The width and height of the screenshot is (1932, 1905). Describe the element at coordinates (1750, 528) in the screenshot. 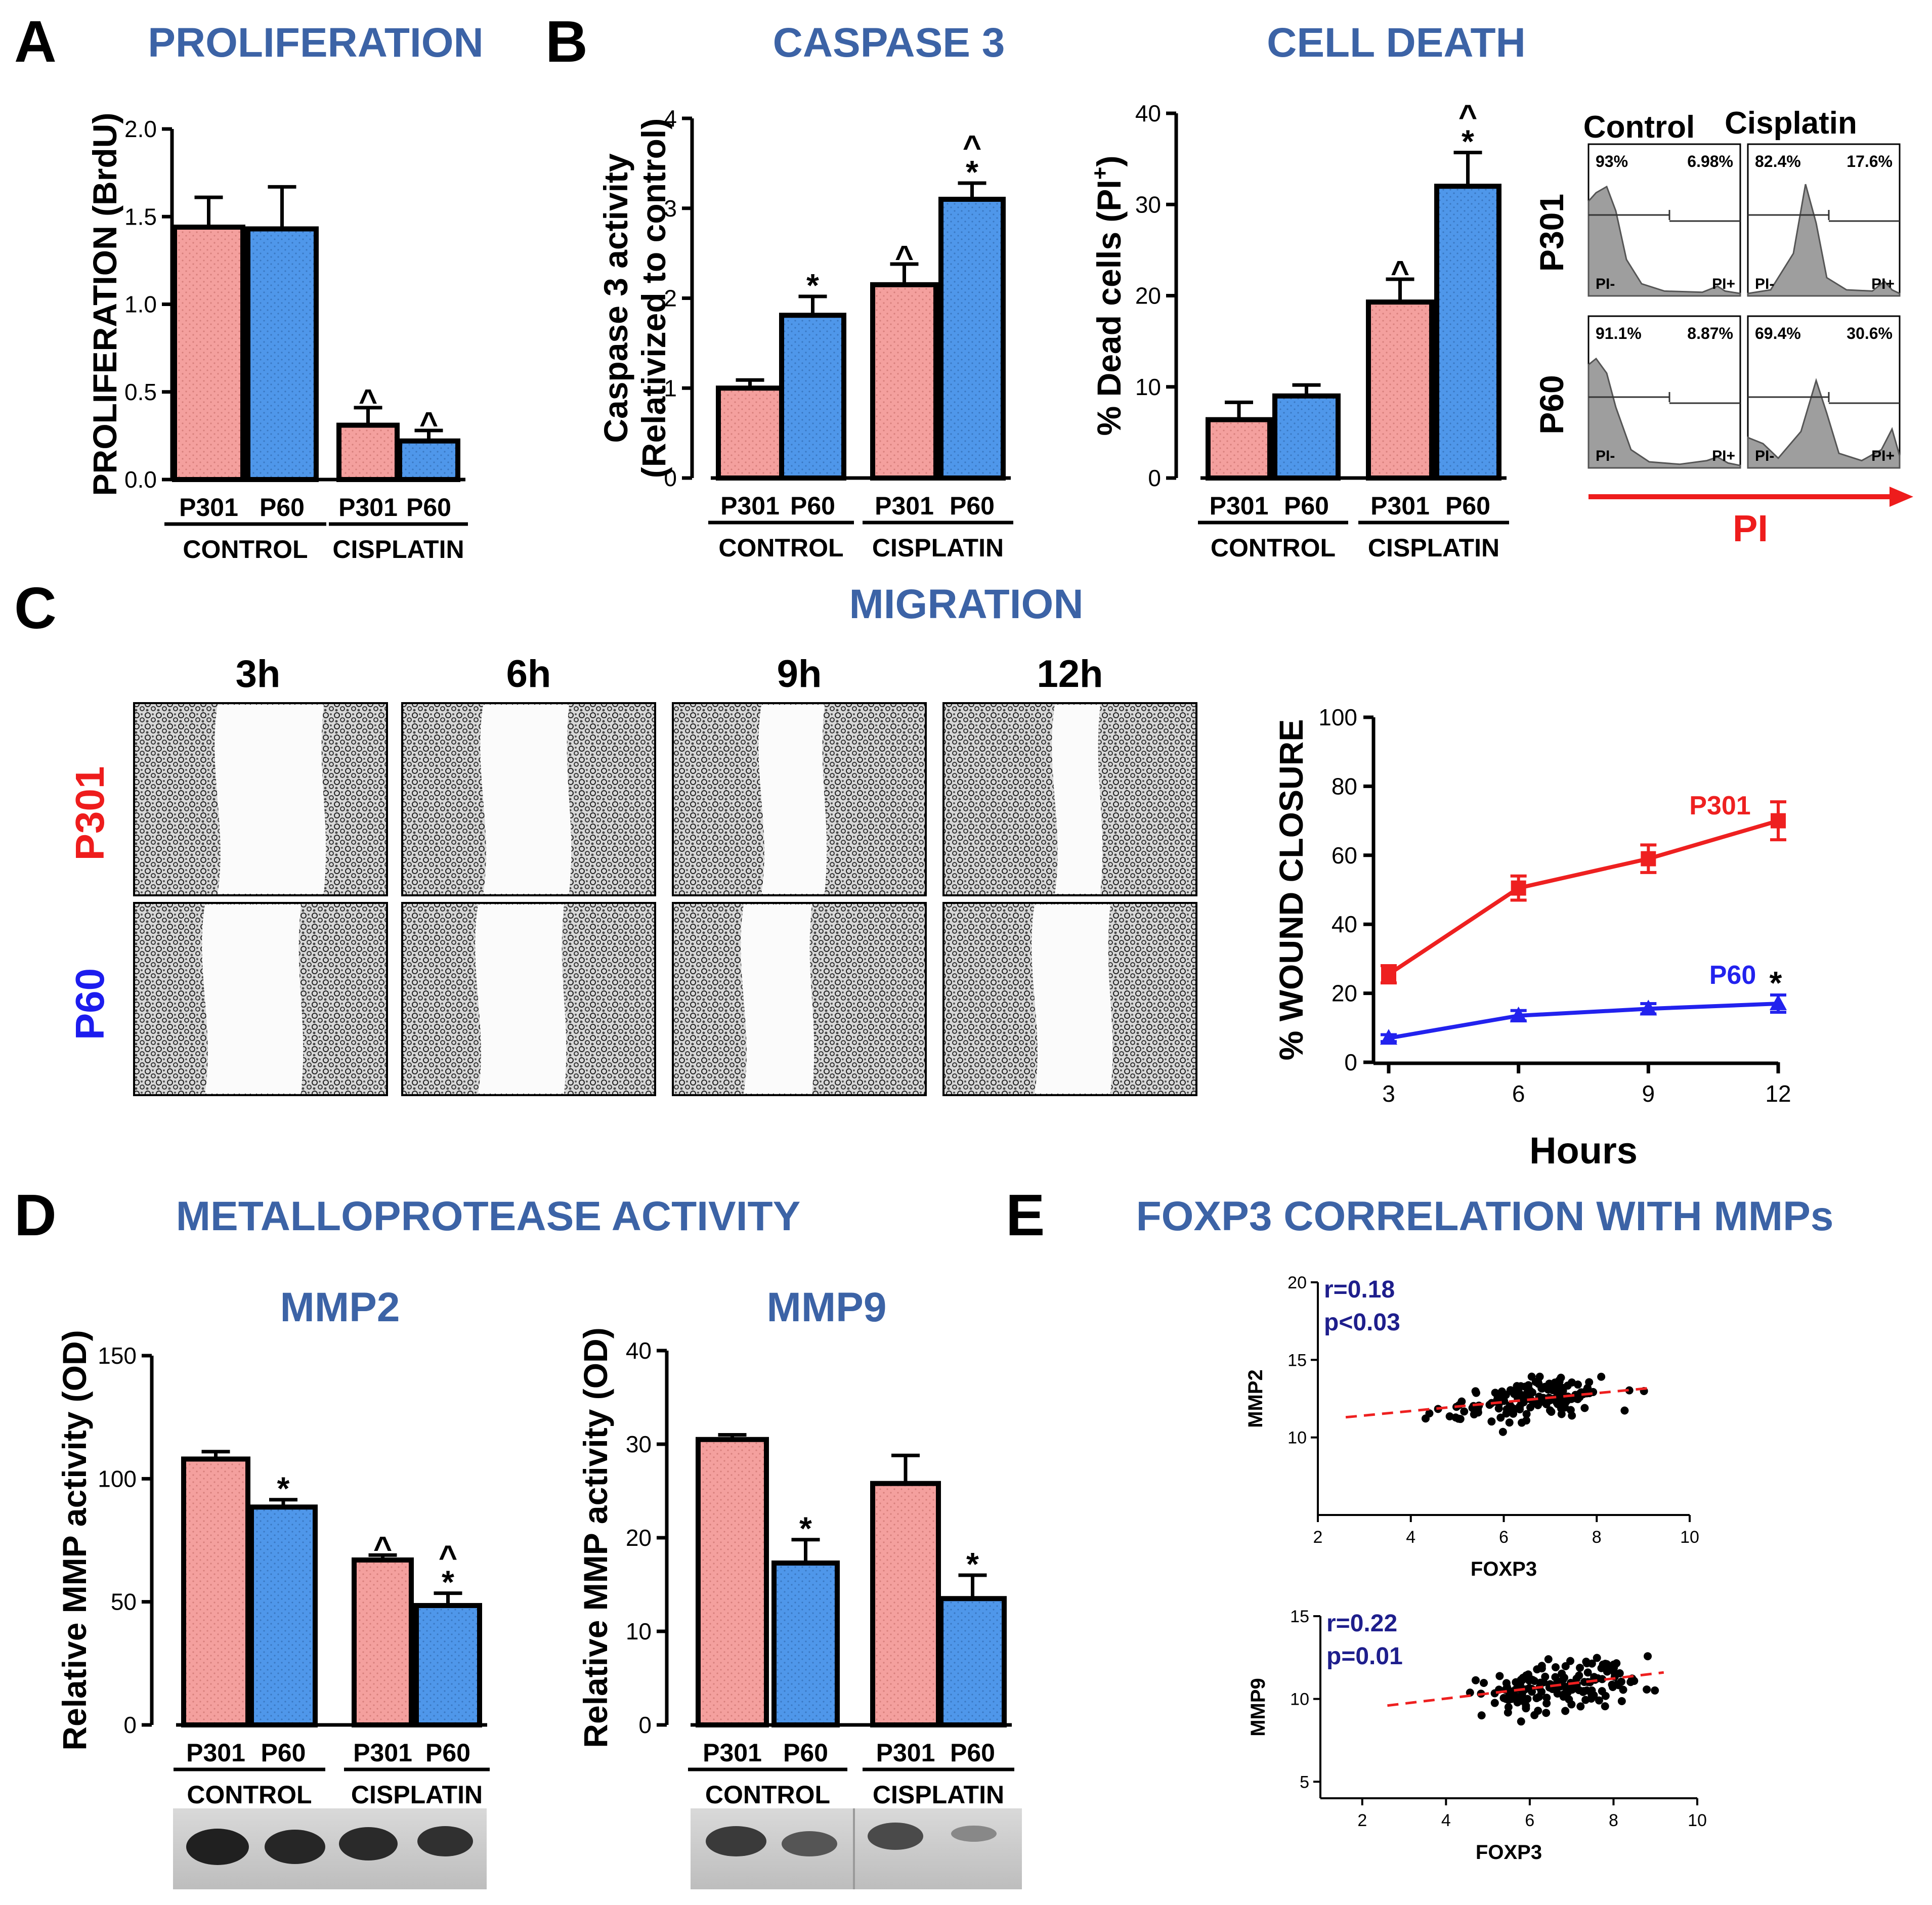

I see `pi-axis-label: PI` at that location.